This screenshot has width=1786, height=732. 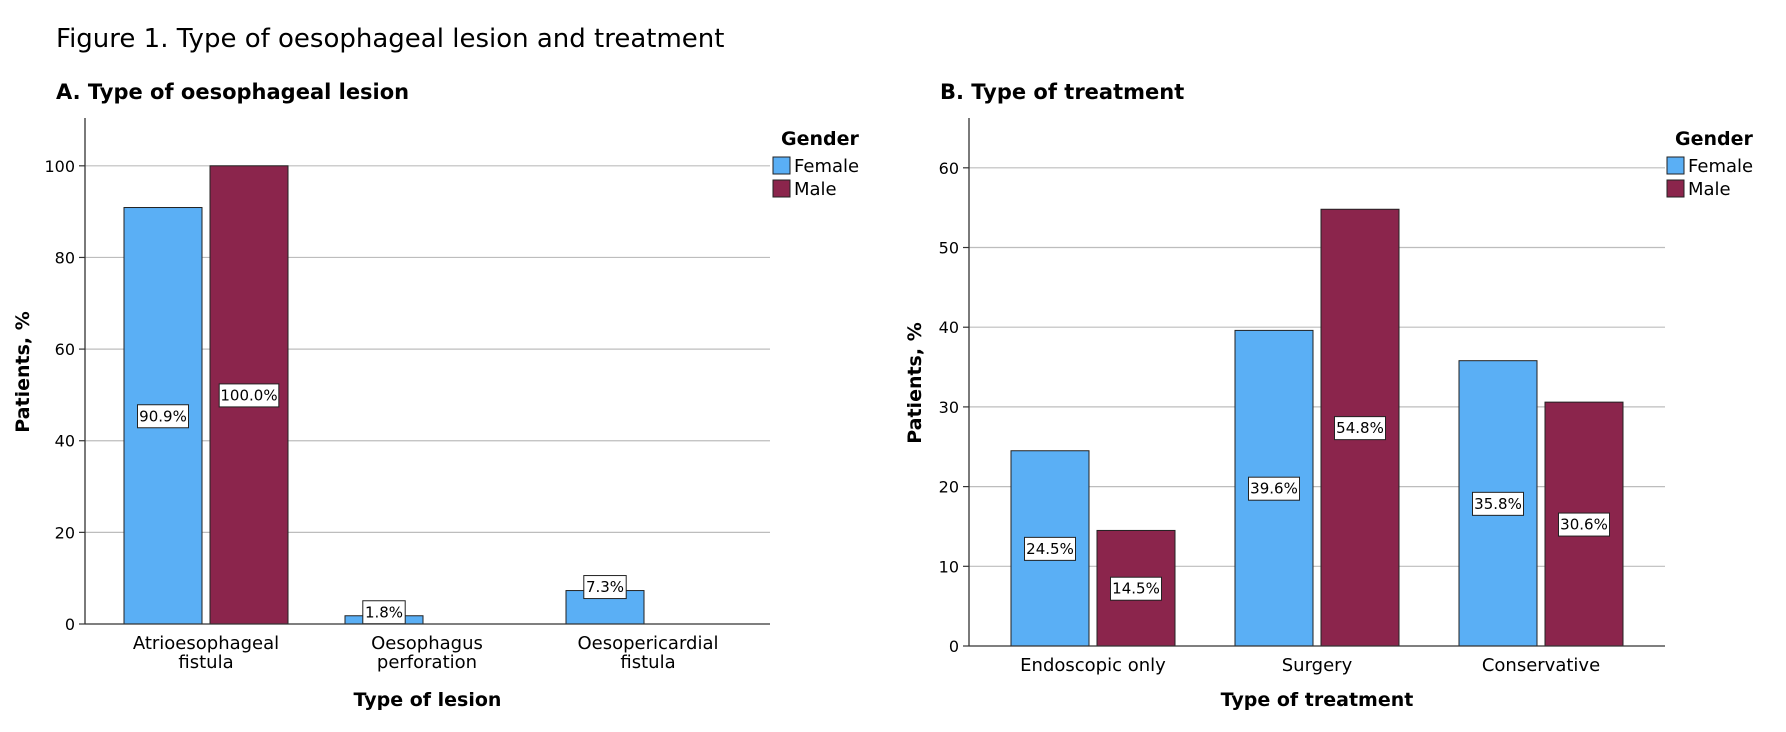 I want to click on chart-b-ytick-label: 40, so click(x=949, y=327).